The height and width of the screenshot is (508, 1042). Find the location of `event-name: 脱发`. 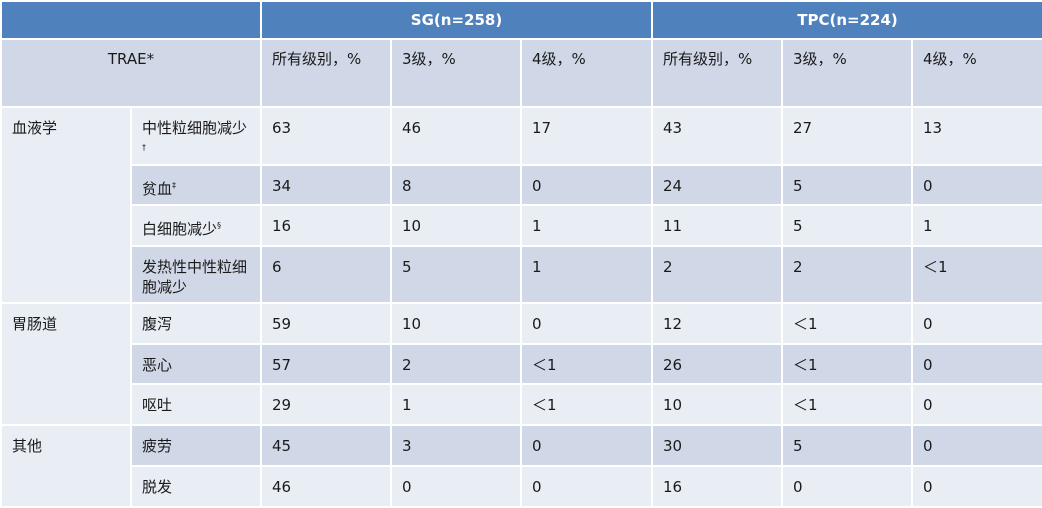

event-name: 脱发 is located at coordinates (196, 486).